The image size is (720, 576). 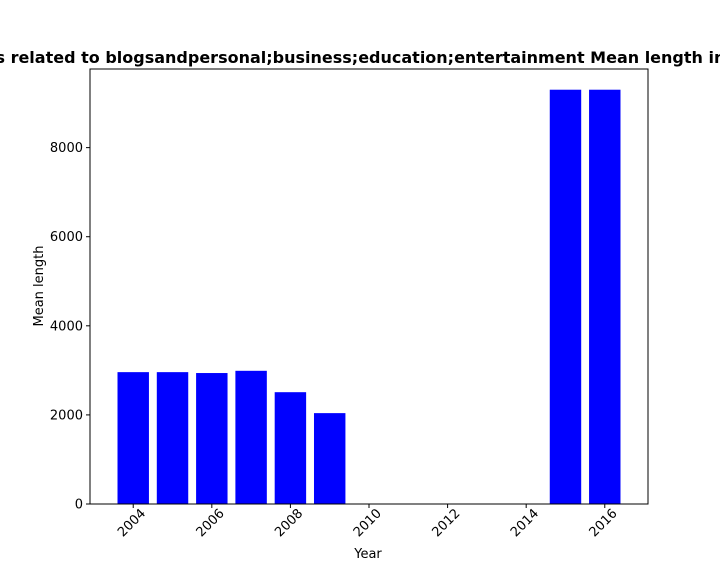 I want to click on bar-2004, so click(x=133, y=438).